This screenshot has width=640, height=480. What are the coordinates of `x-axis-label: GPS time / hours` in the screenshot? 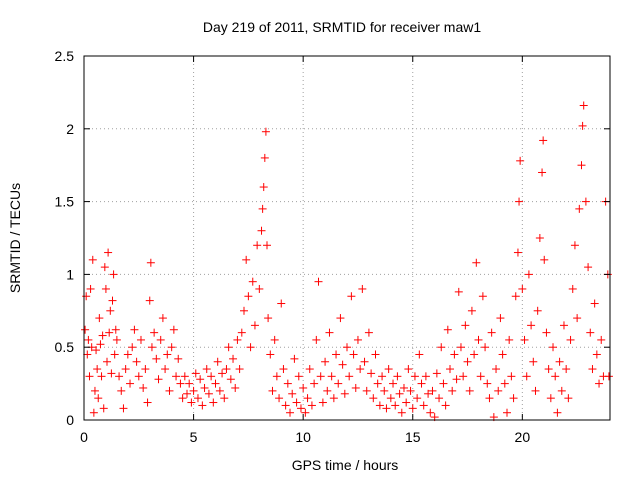 It's located at (345, 465).